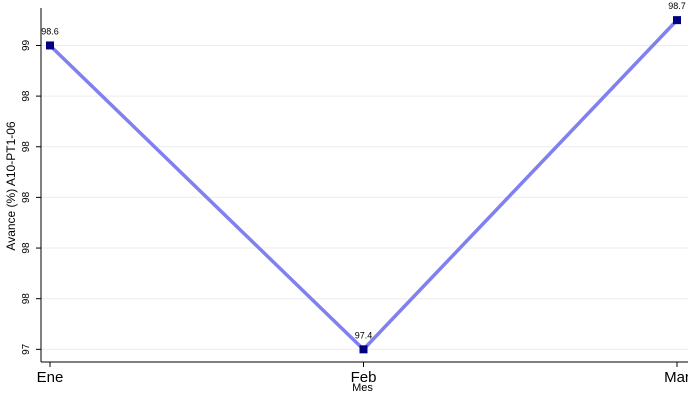 Image resolution: width=688 pixels, height=396 pixels. I want to click on y-axis-title: Avance (%) A10-PT1-06, so click(11, 186).